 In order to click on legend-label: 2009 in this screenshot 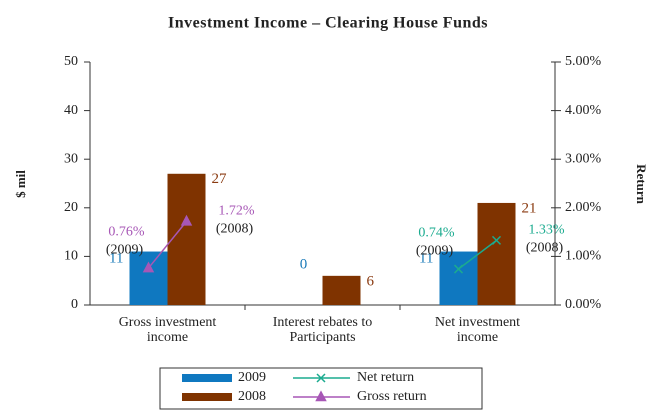, I will do `click(252, 377)`.